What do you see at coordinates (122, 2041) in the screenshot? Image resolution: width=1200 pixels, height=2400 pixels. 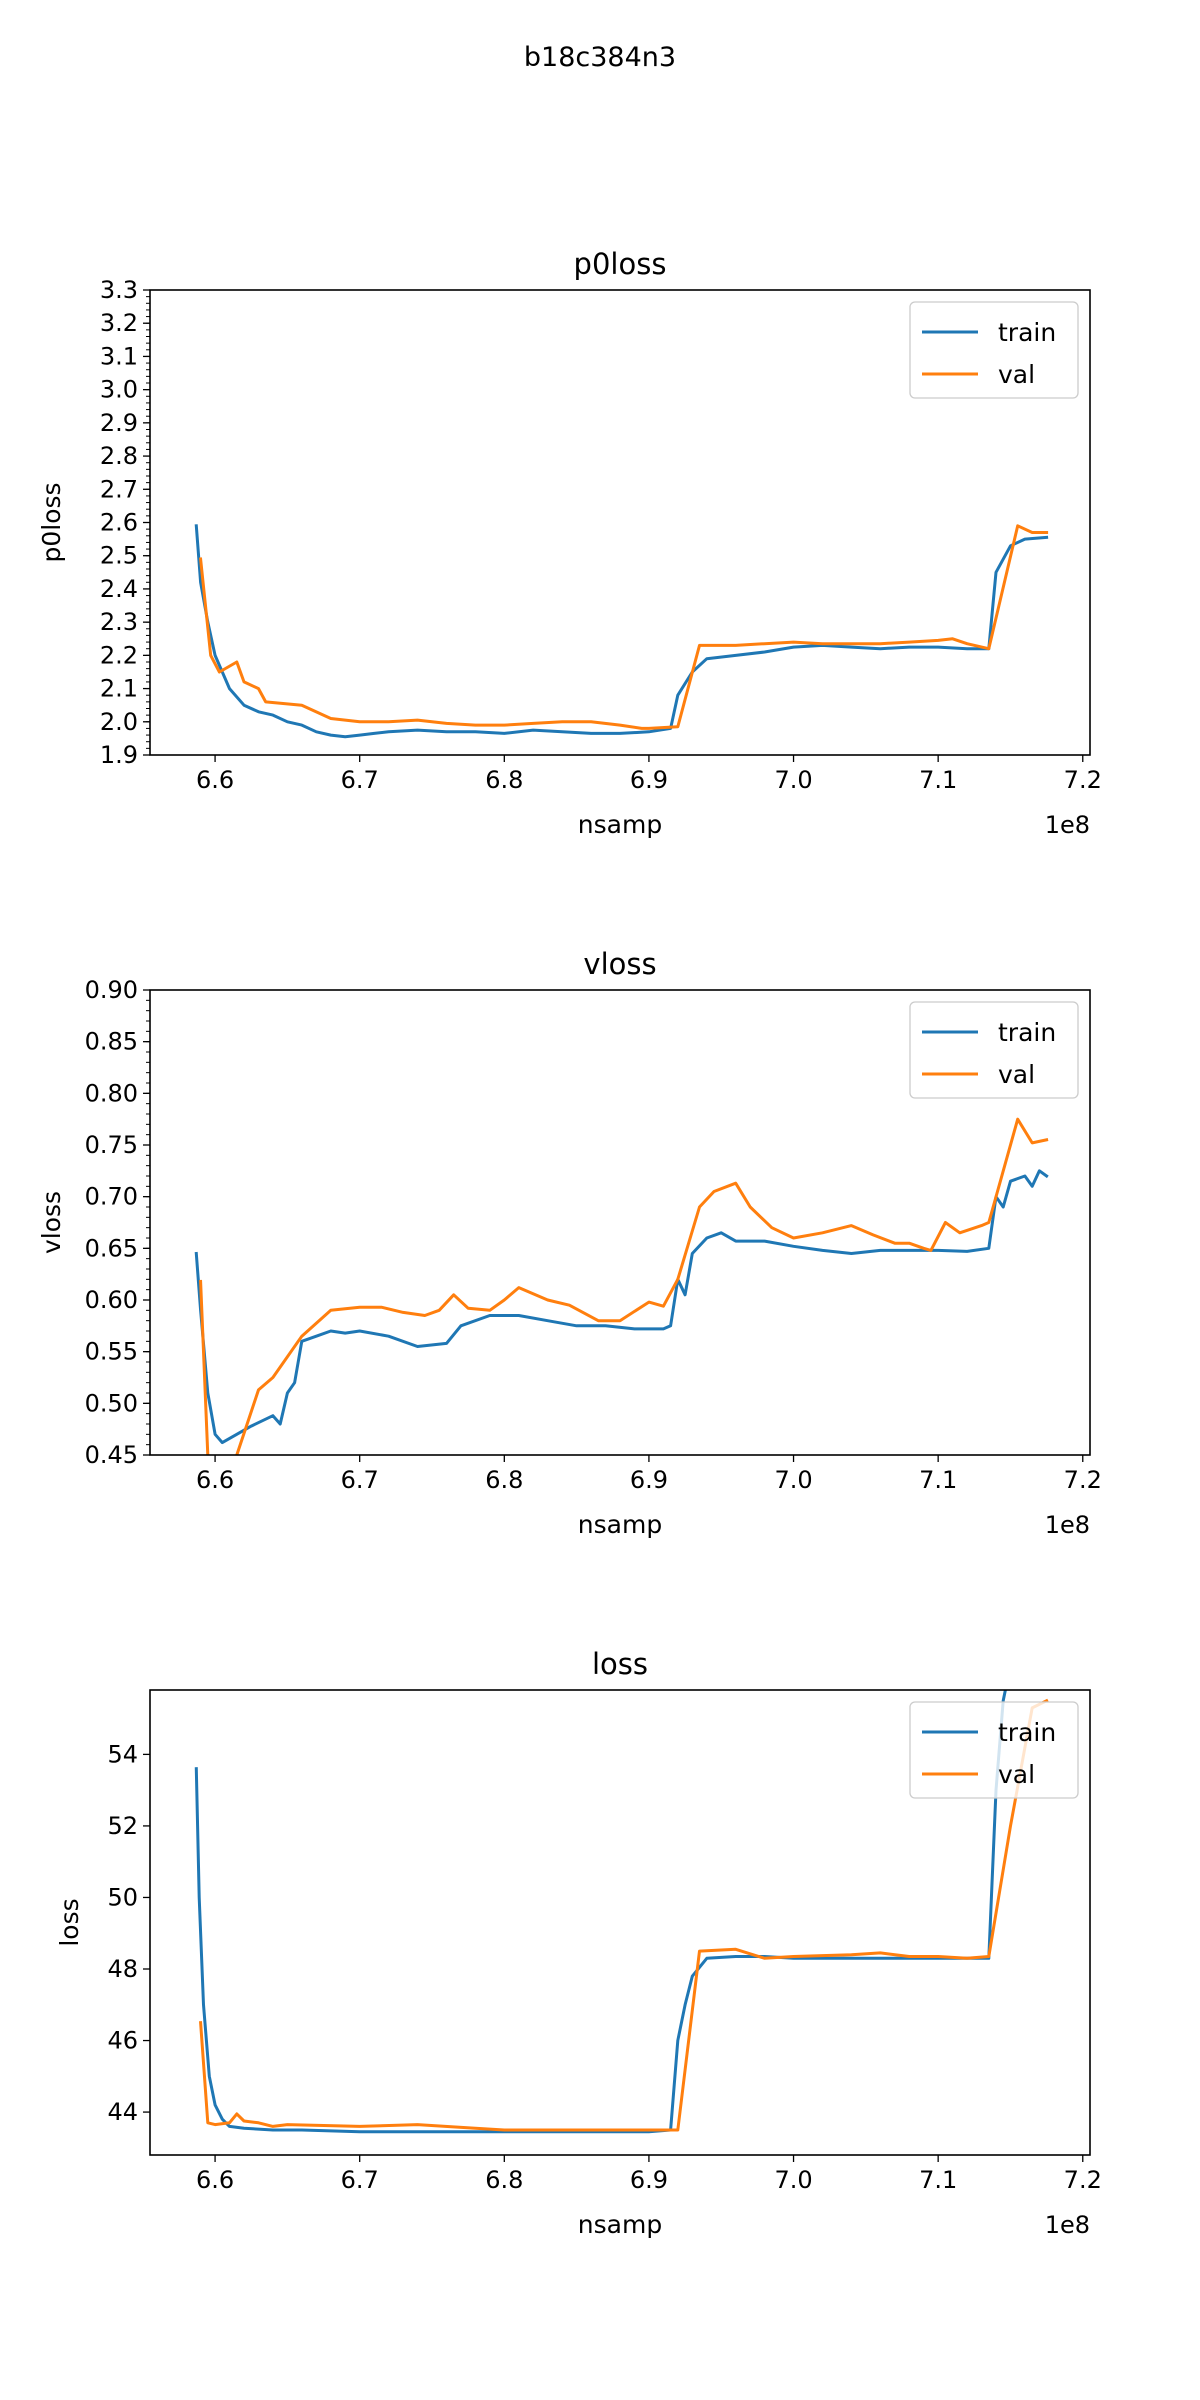 I see `y-tick-label: 46` at bounding box center [122, 2041].